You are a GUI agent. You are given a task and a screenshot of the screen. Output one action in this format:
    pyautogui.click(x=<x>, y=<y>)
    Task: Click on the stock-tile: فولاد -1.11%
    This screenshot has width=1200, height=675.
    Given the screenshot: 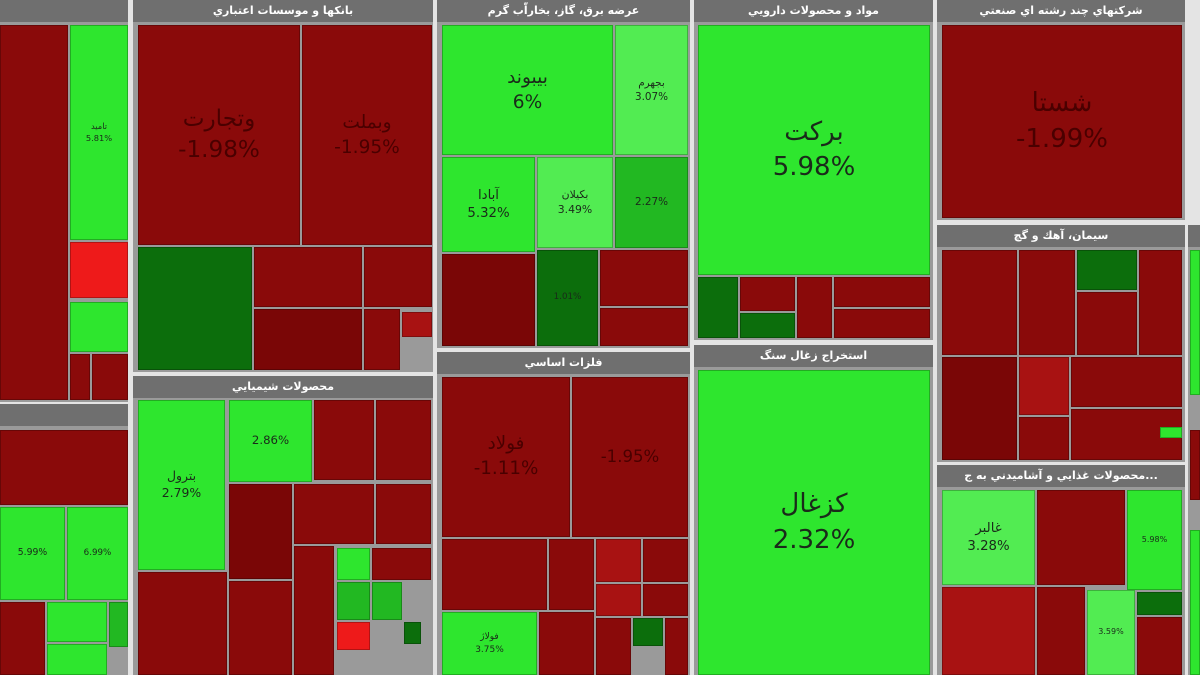 What is the action you would take?
    pyautogui.click(x=506, y=457)
    